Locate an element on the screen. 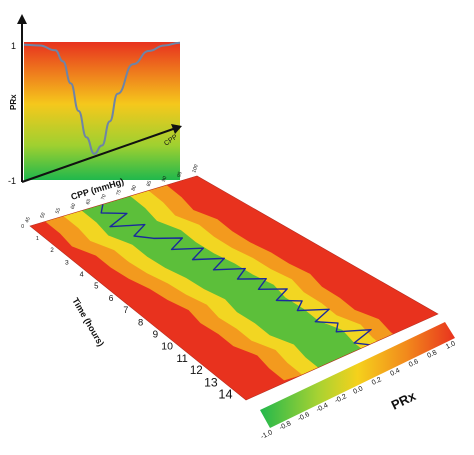 The height and width of the screenshot is (455, 474). main-x-tick-label: 50 is located at coordinates (43, 215).